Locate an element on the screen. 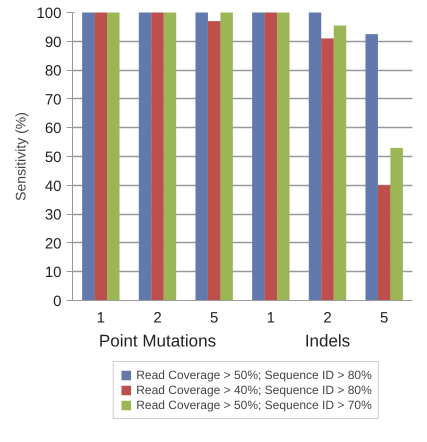  legend-label: Read Coverage > 40%; Sequence ID > 80% is located at coordinates (254, 390).